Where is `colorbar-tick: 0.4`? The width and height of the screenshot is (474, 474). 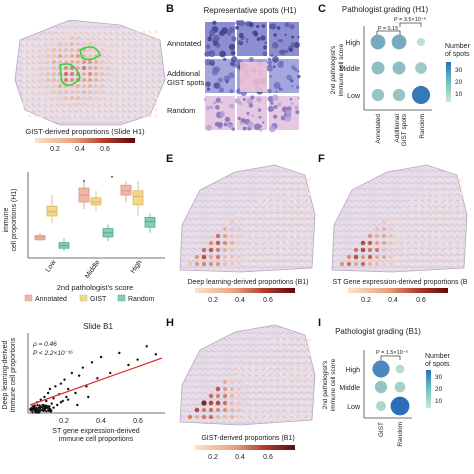
colorbar-tick: 0.4 is located at coordinates (240, 457).